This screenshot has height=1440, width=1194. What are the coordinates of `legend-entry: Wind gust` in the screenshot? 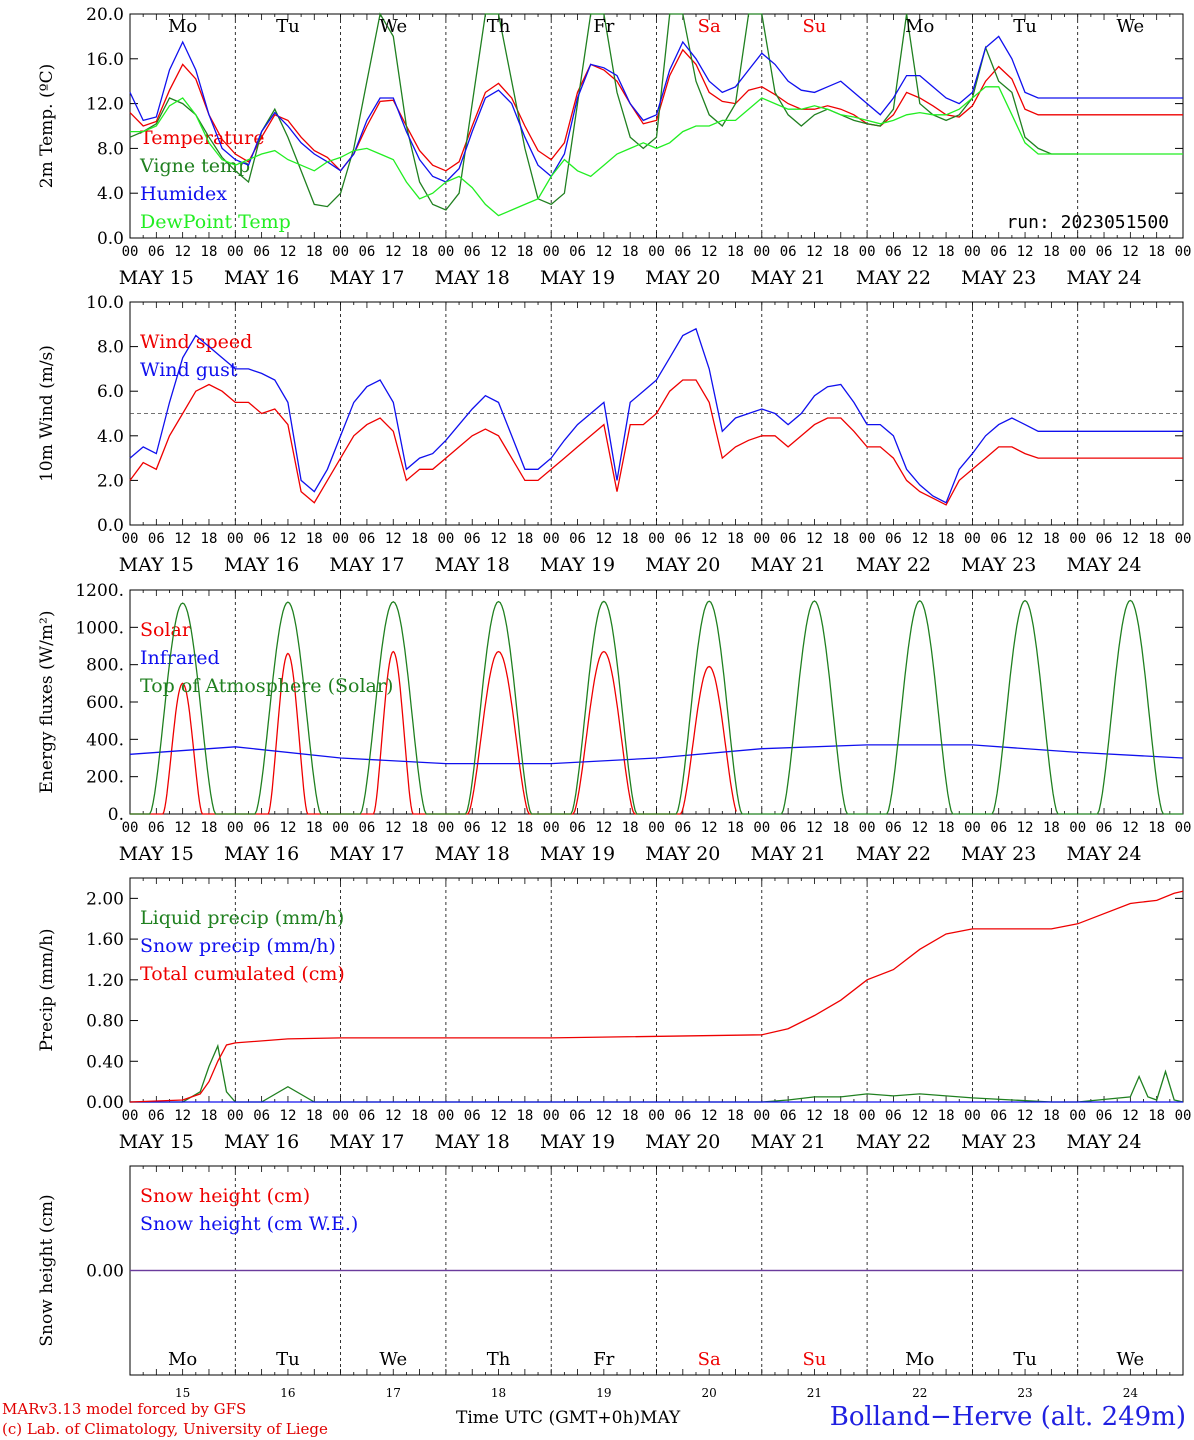 It's located at (189, 370).